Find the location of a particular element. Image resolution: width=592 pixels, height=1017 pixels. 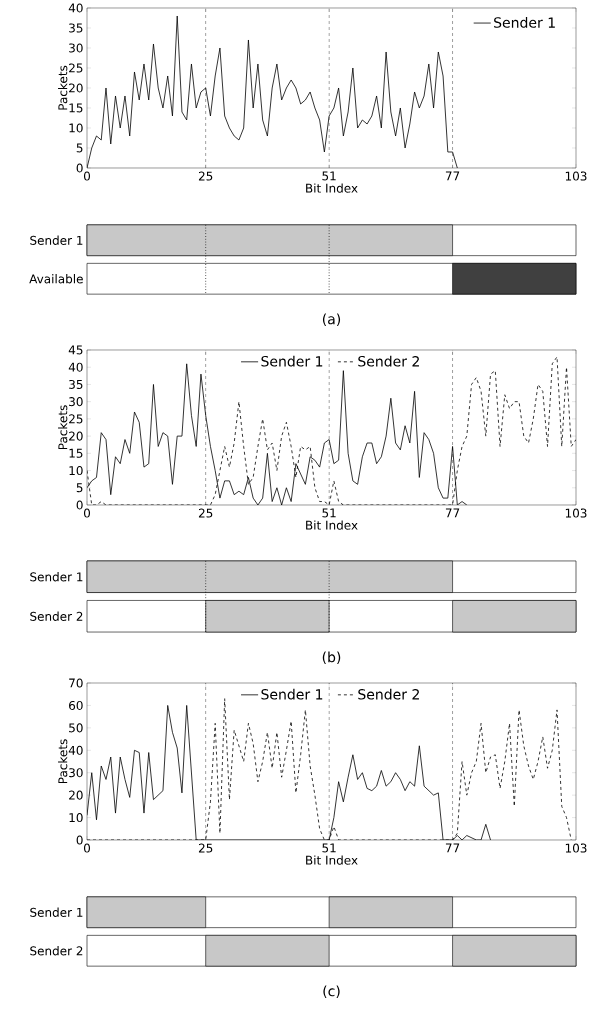

y-tick-label: 60 is located at coordinates (76, 705).